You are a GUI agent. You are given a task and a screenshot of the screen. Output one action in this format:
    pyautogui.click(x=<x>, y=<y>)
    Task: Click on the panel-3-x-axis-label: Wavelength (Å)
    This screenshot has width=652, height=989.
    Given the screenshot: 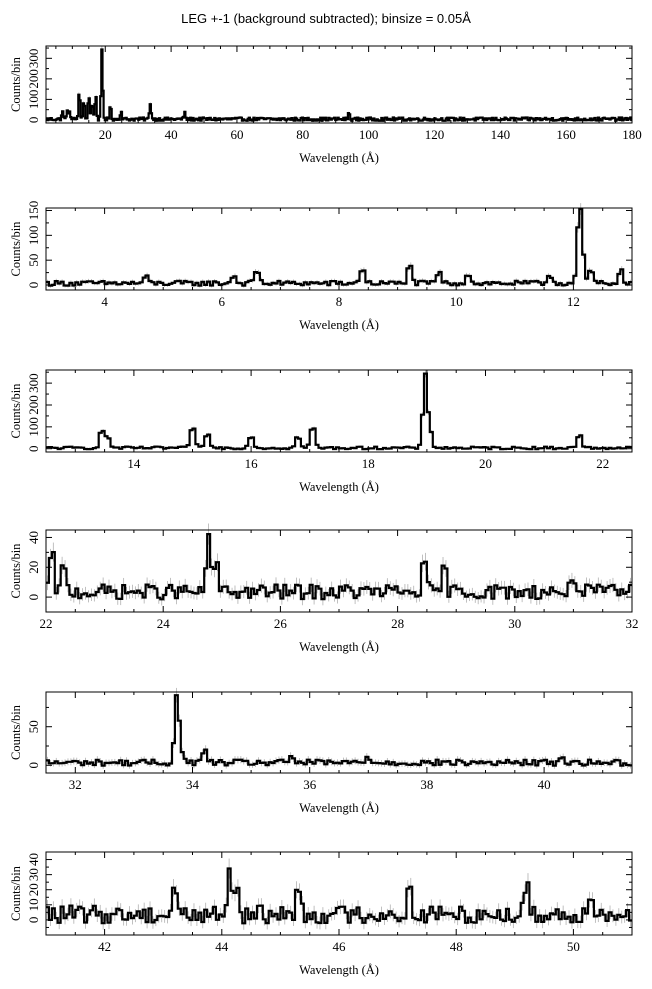 What is the action you would take?
    pyautogui.click(x=339, y=487)
    